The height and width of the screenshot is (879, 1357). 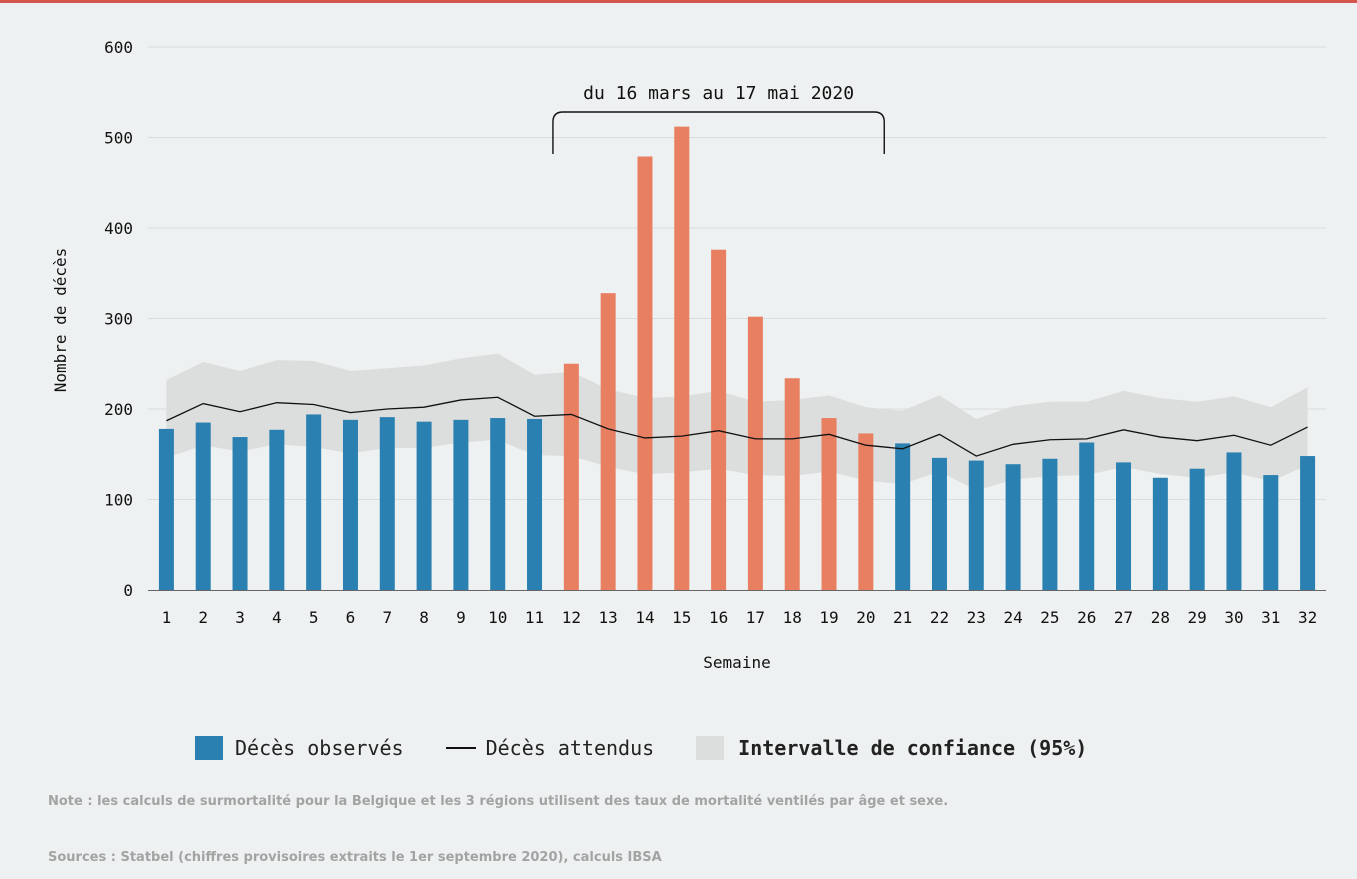 What do you see at coordinates (118, 319) in the screenshot?
I see `y-tick-label: 300` at bounding box center [118, 319].